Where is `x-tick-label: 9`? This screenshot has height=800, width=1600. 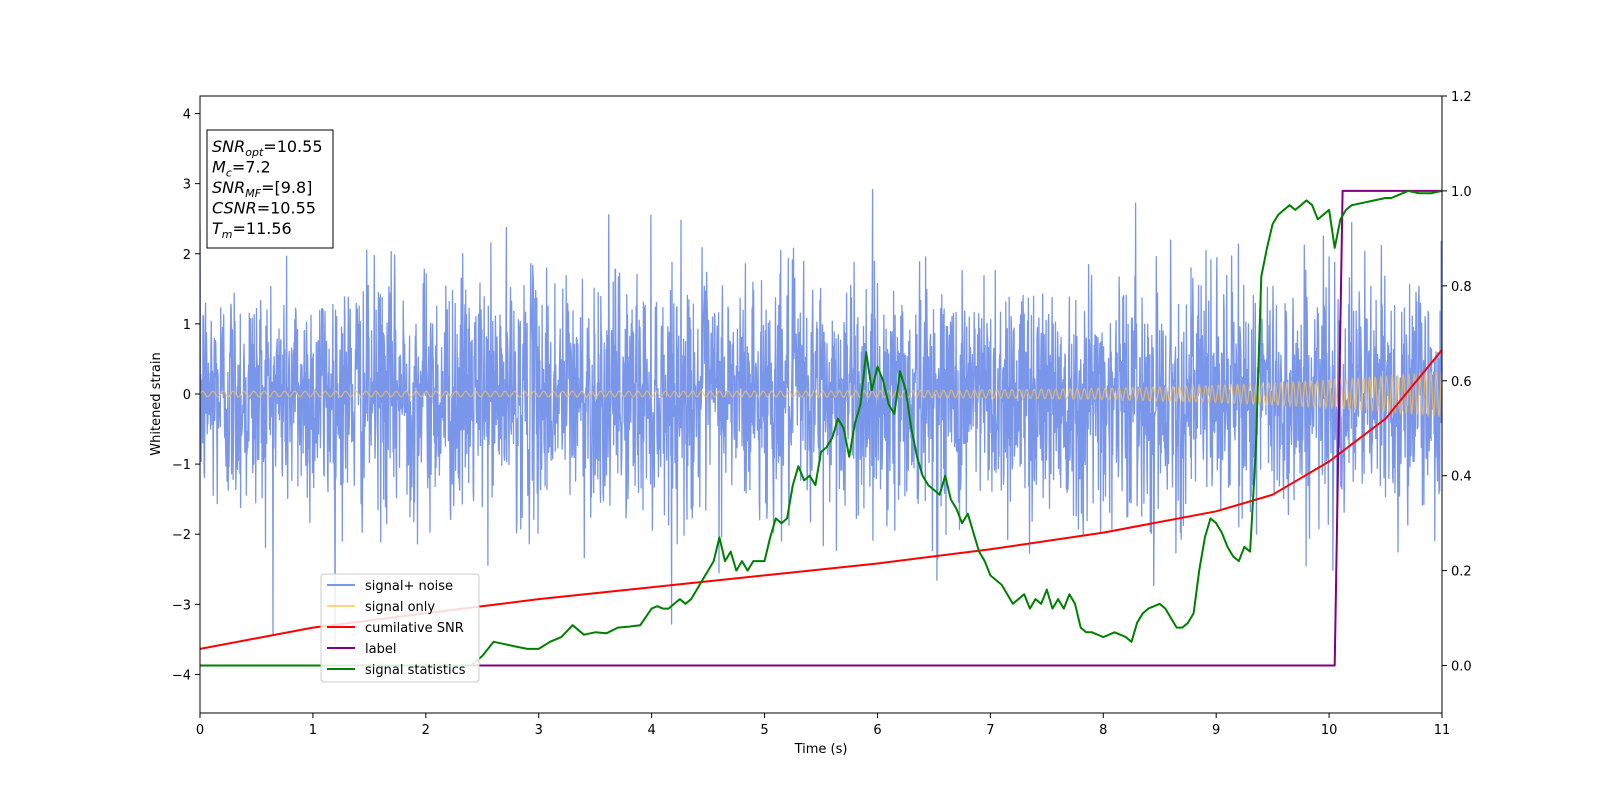
x-tick-label: 9 is located at coordinates (1216, 730).